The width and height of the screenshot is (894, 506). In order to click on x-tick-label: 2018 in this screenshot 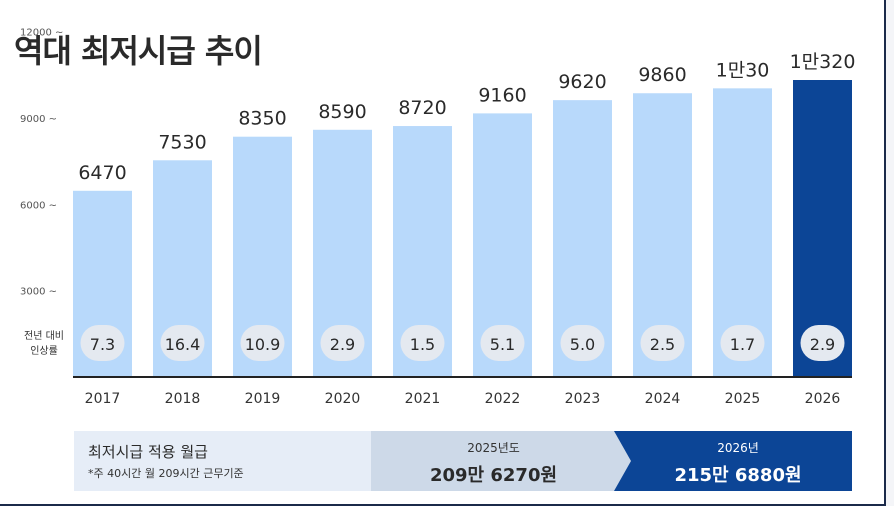, I will do `click(183, 399)`.